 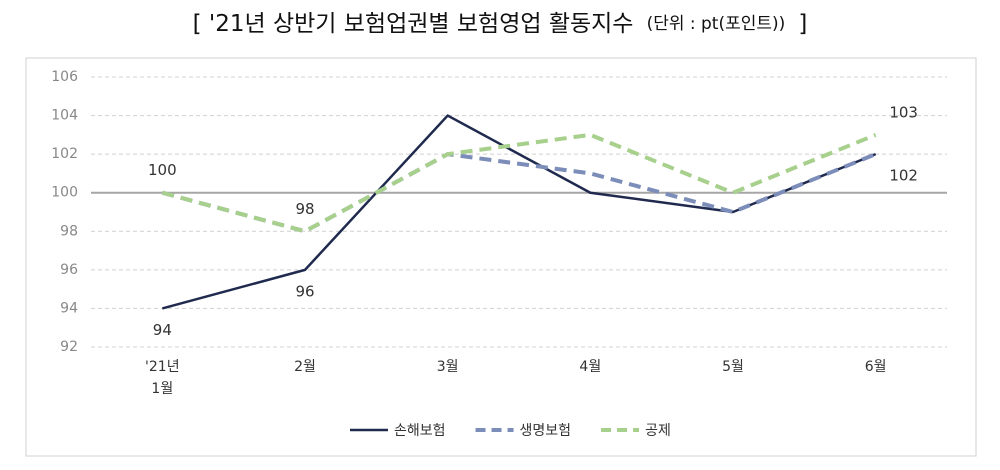 I want to click on y-tick-label: 102, so click(x=64, y=154).